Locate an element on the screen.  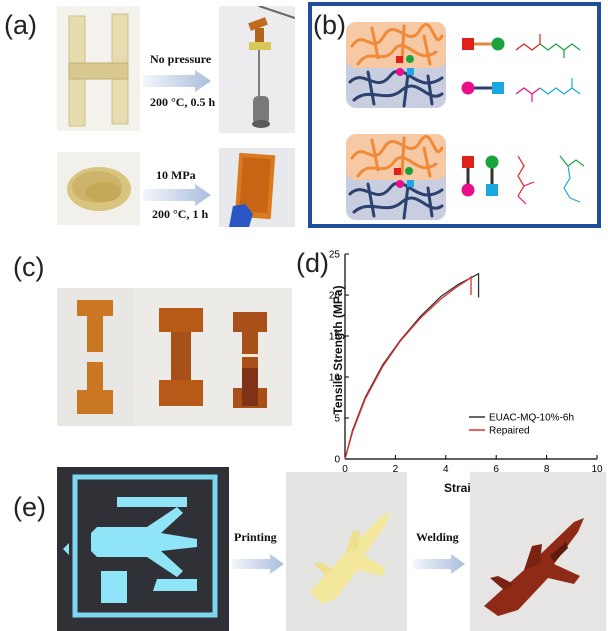
bond-symbol-green-cyan is located at coordinates (492, 175).